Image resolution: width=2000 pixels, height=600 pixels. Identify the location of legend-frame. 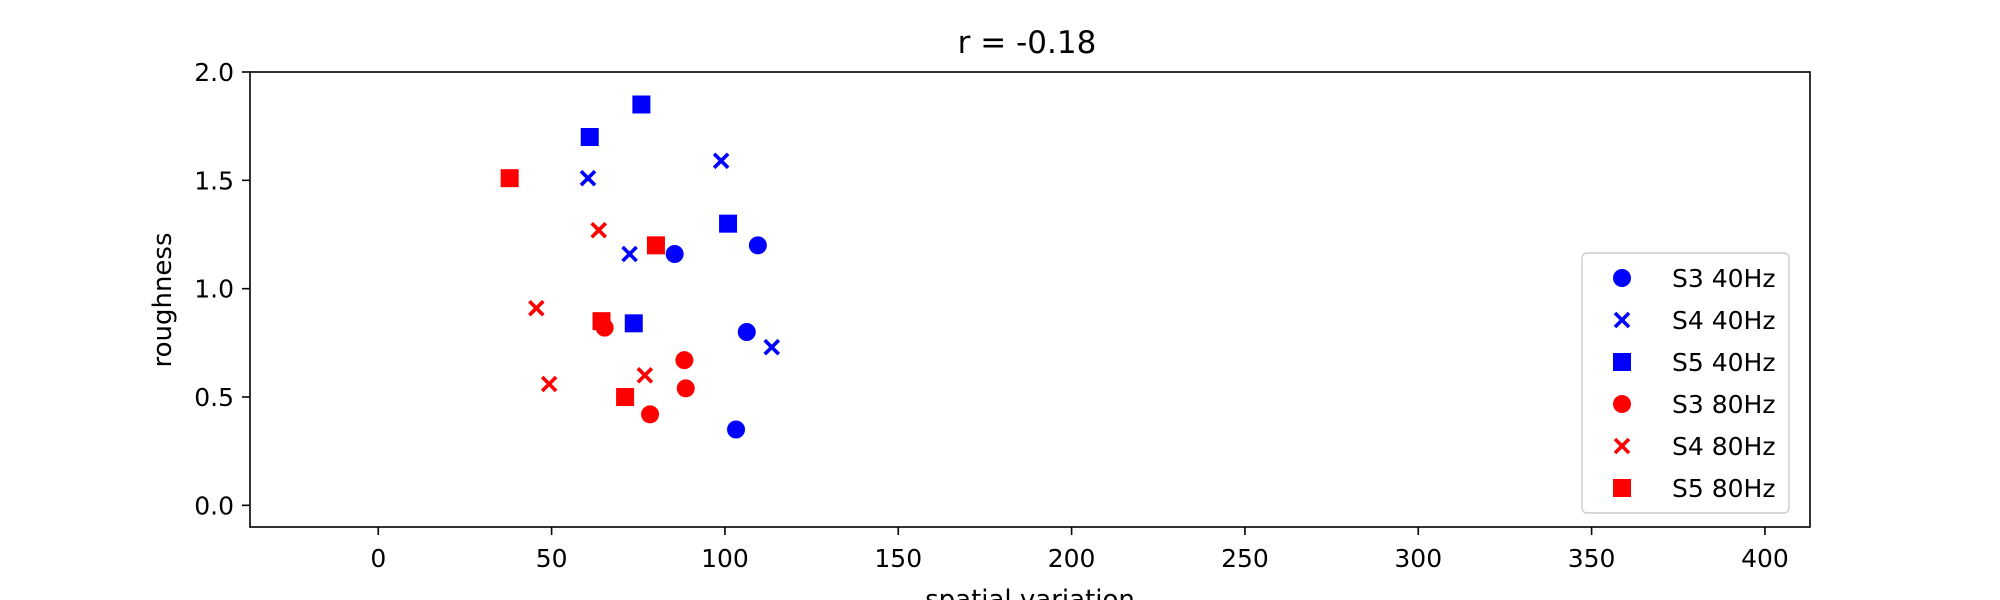
(1685, 383).